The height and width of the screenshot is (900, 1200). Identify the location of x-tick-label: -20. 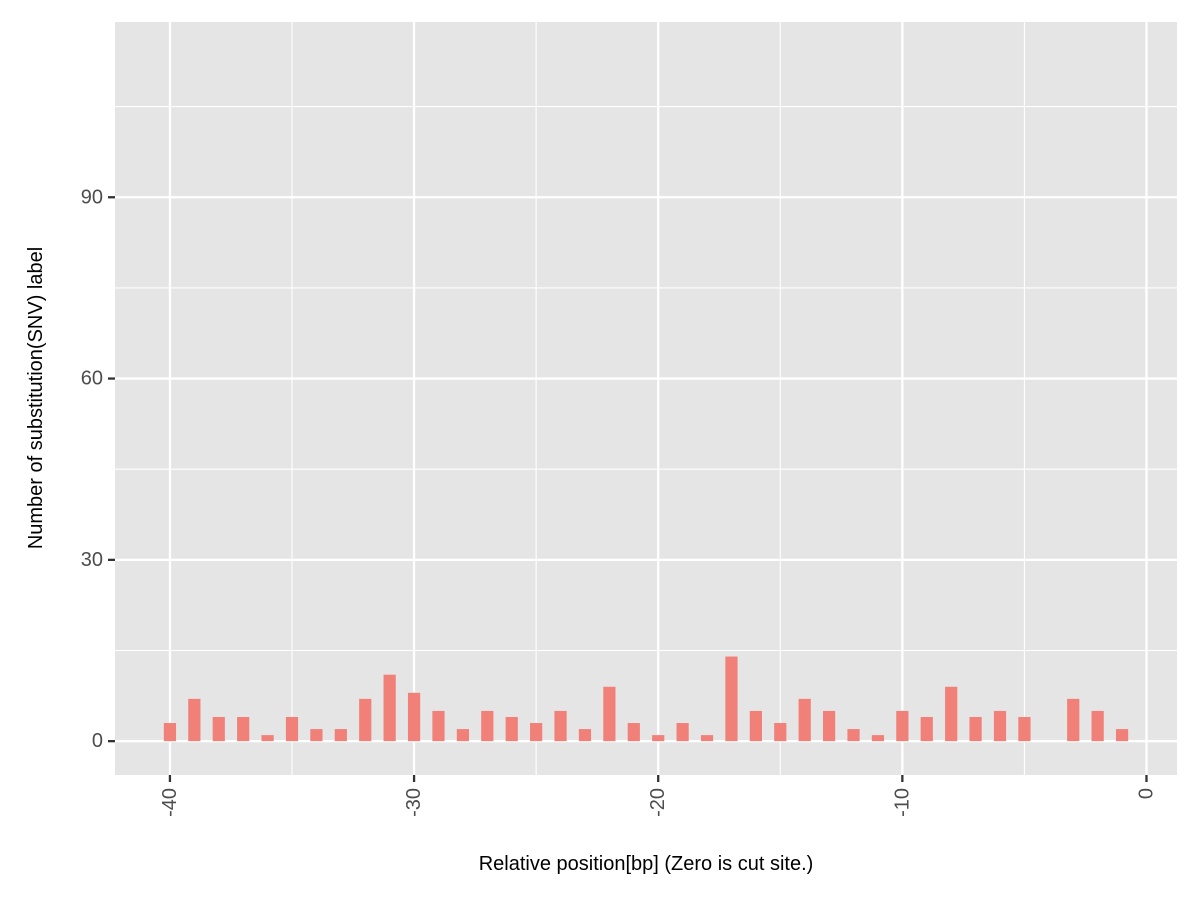
(658, 802).